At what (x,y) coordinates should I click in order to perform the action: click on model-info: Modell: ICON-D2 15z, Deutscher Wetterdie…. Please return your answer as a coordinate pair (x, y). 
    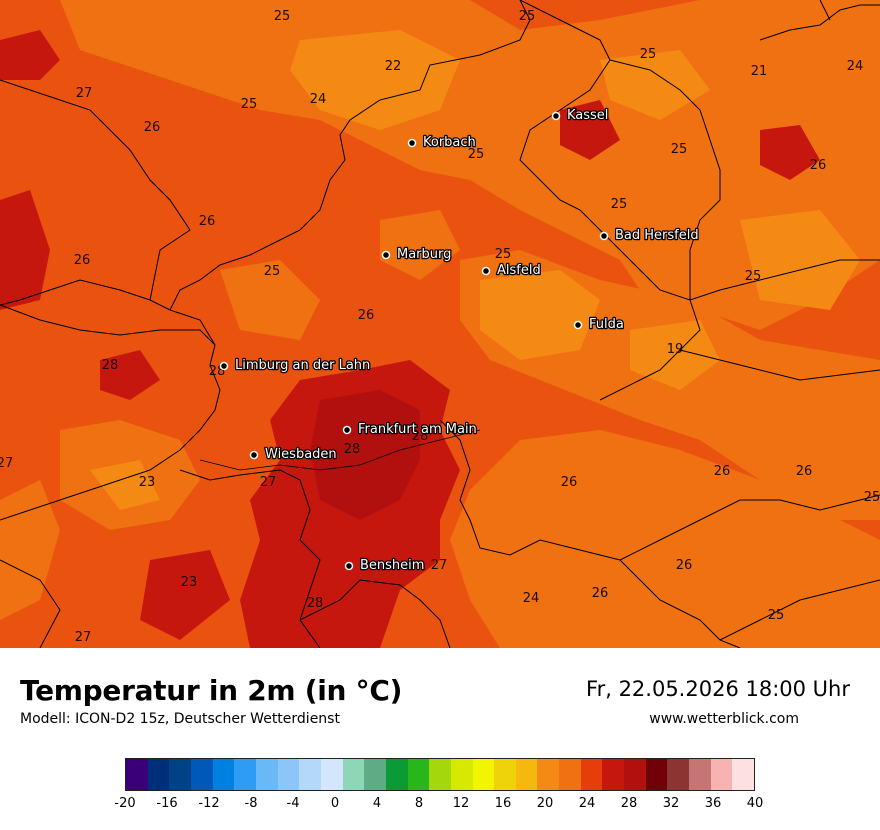
    Looking at the image, I should click on (180, 719).